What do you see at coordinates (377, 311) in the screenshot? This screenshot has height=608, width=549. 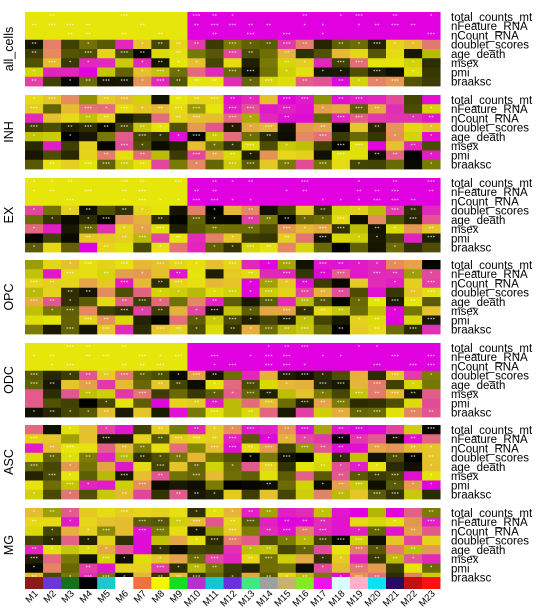 I see `cell-OPC-msex-M20` at bounding box center [377, 311].